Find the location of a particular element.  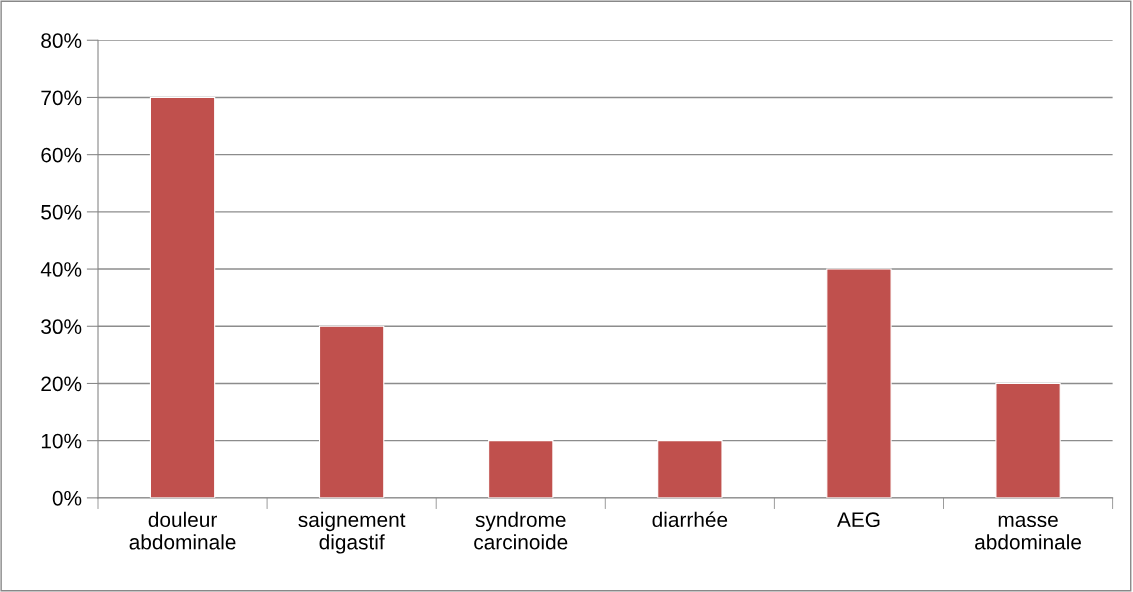

y-tick-label: 30% is located at coordinates (61, 327).